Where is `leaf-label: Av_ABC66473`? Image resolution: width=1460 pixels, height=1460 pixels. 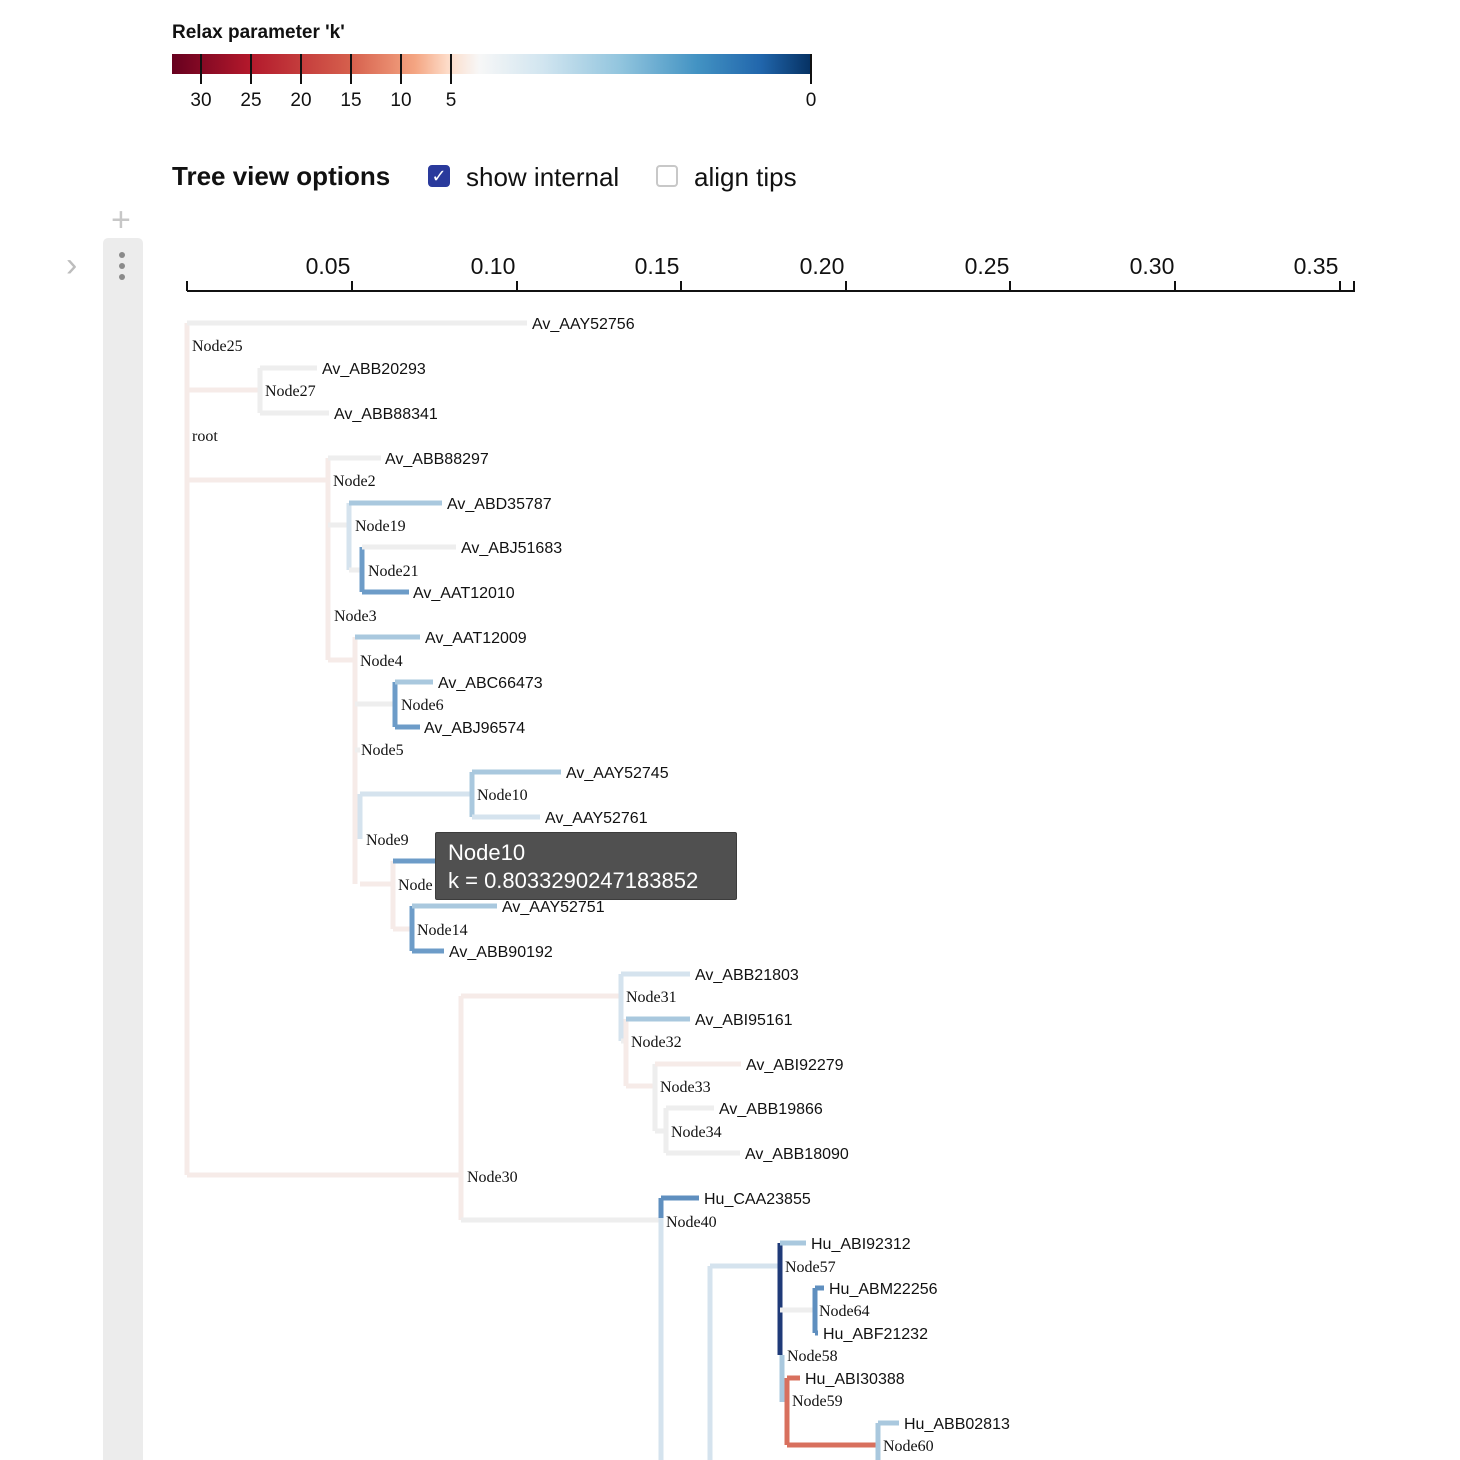
leaf-label: Av_ABC66473 is located at coordinates (490, 683).